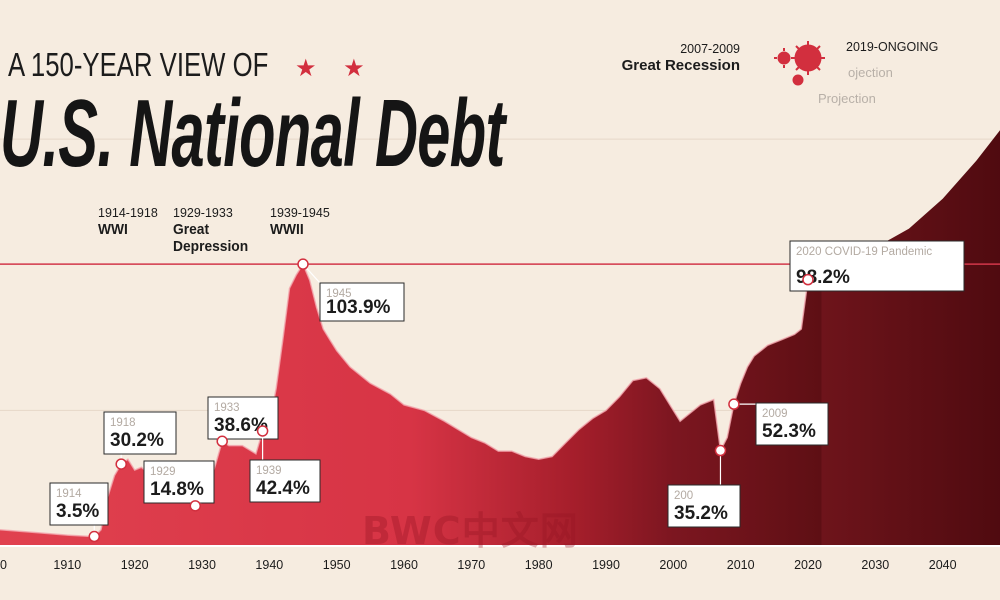 Image resolution: width=1000 pixels, height=600 pixels. Describe the element at coordinates (808, 565) in the screenshot. I see `x-tick-label: 2020` at that location.